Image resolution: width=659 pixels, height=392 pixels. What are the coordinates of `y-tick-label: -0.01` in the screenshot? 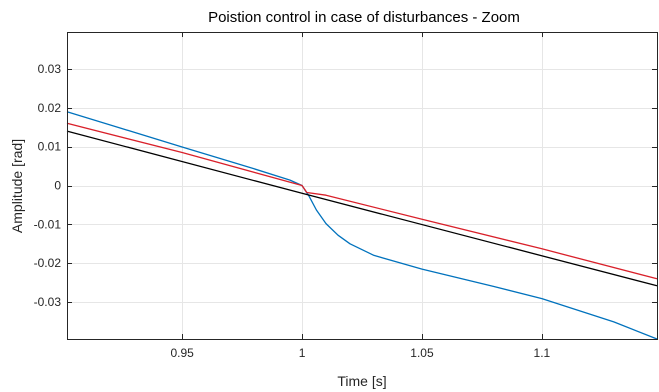 It's located at (48, 224).